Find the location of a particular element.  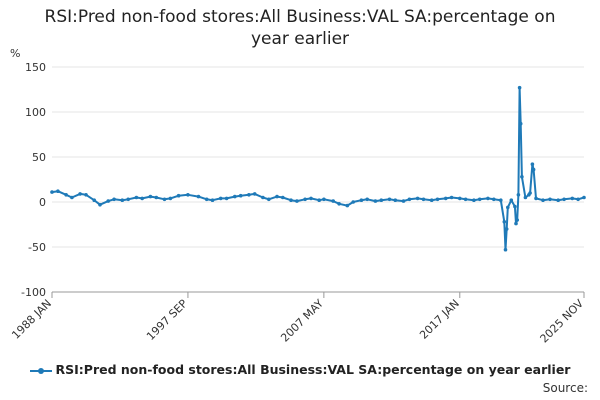

legend-swatch is located at coordinates (40, 371).